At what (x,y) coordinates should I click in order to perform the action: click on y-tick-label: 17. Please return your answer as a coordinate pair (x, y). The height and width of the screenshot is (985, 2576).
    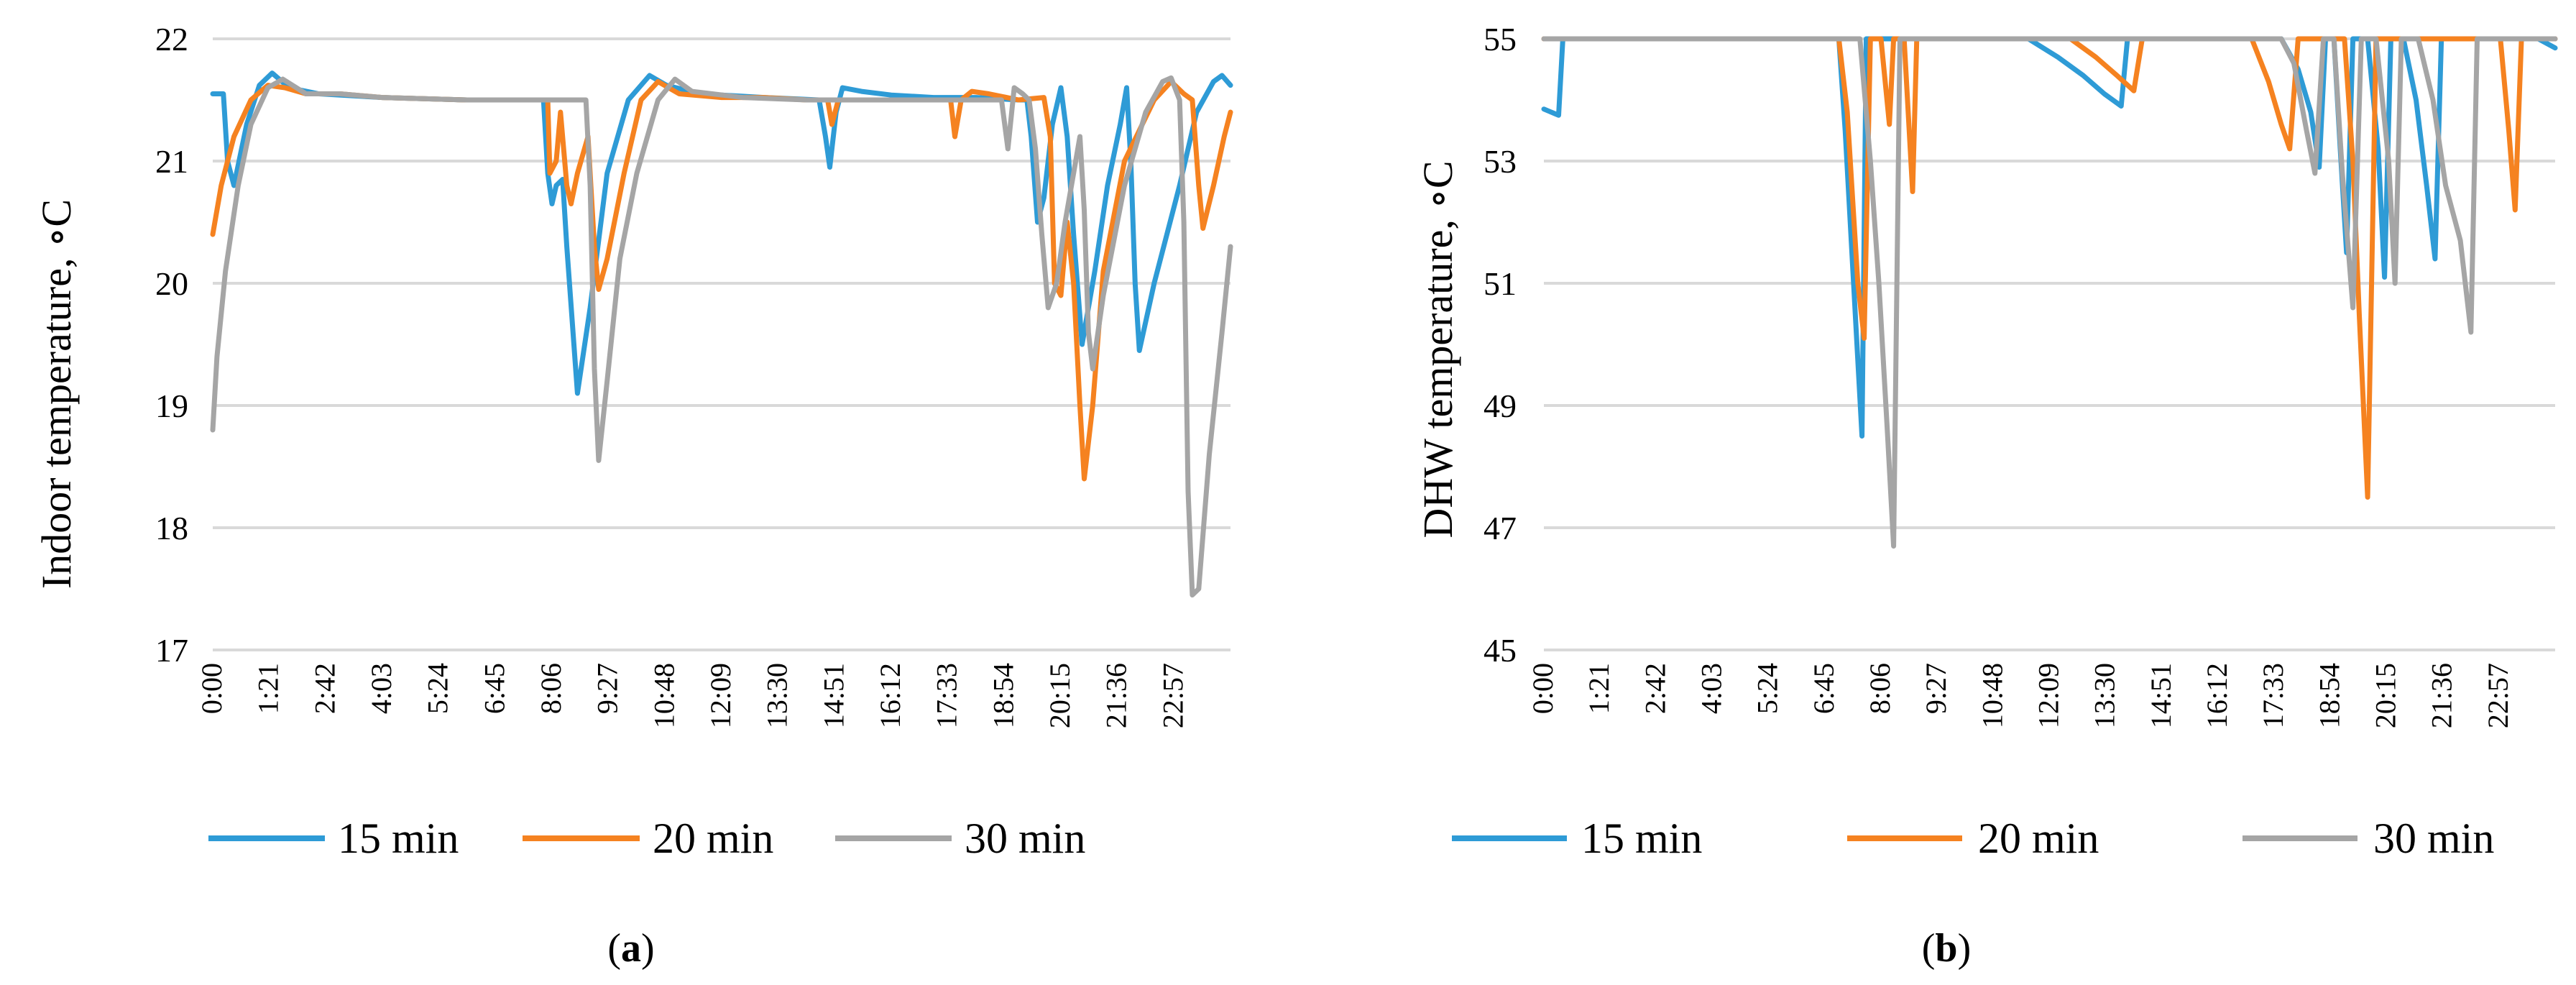
    Looking at the image, I should click on (171, 650).